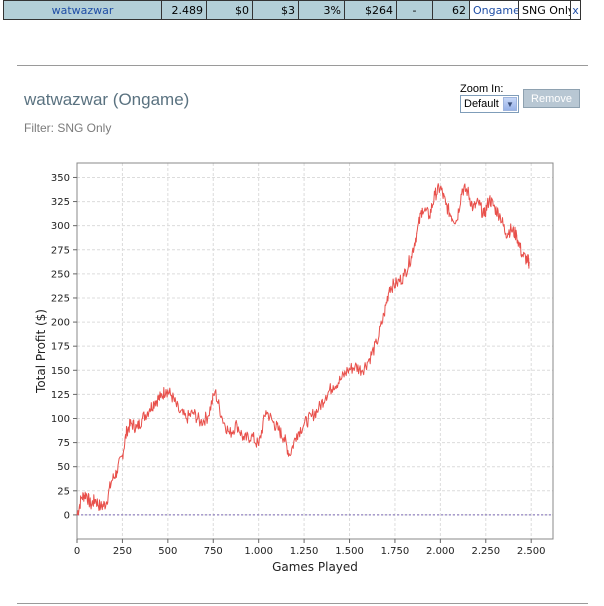 The height and width of the screenshot is (606, 604). What do you see at coordinates (213, 551) in the screenshot?
I see `x-tick-label-3: 750` at bounding box center [213, 551].